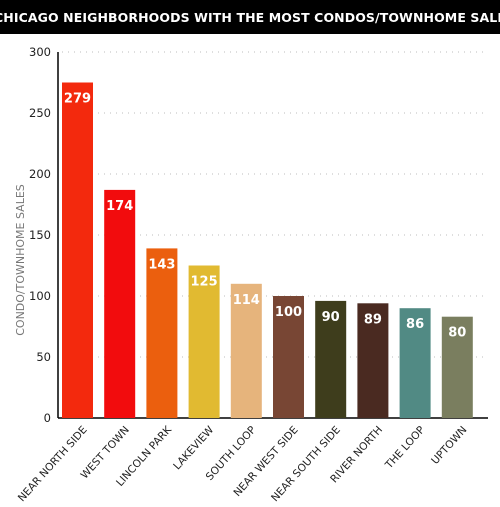  I want to click on y-tick-label: 300, so click(40, 52).